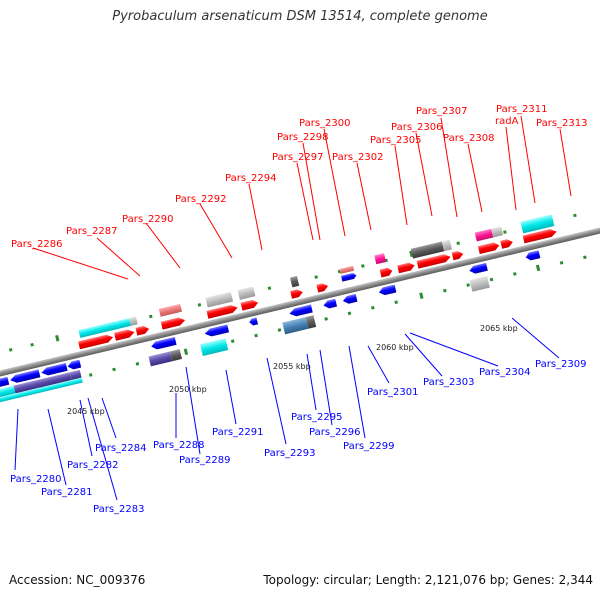  Describe the element at coordinates (334, 432) in the screenshot. I see `gene-label: Pars_2296` at that location.